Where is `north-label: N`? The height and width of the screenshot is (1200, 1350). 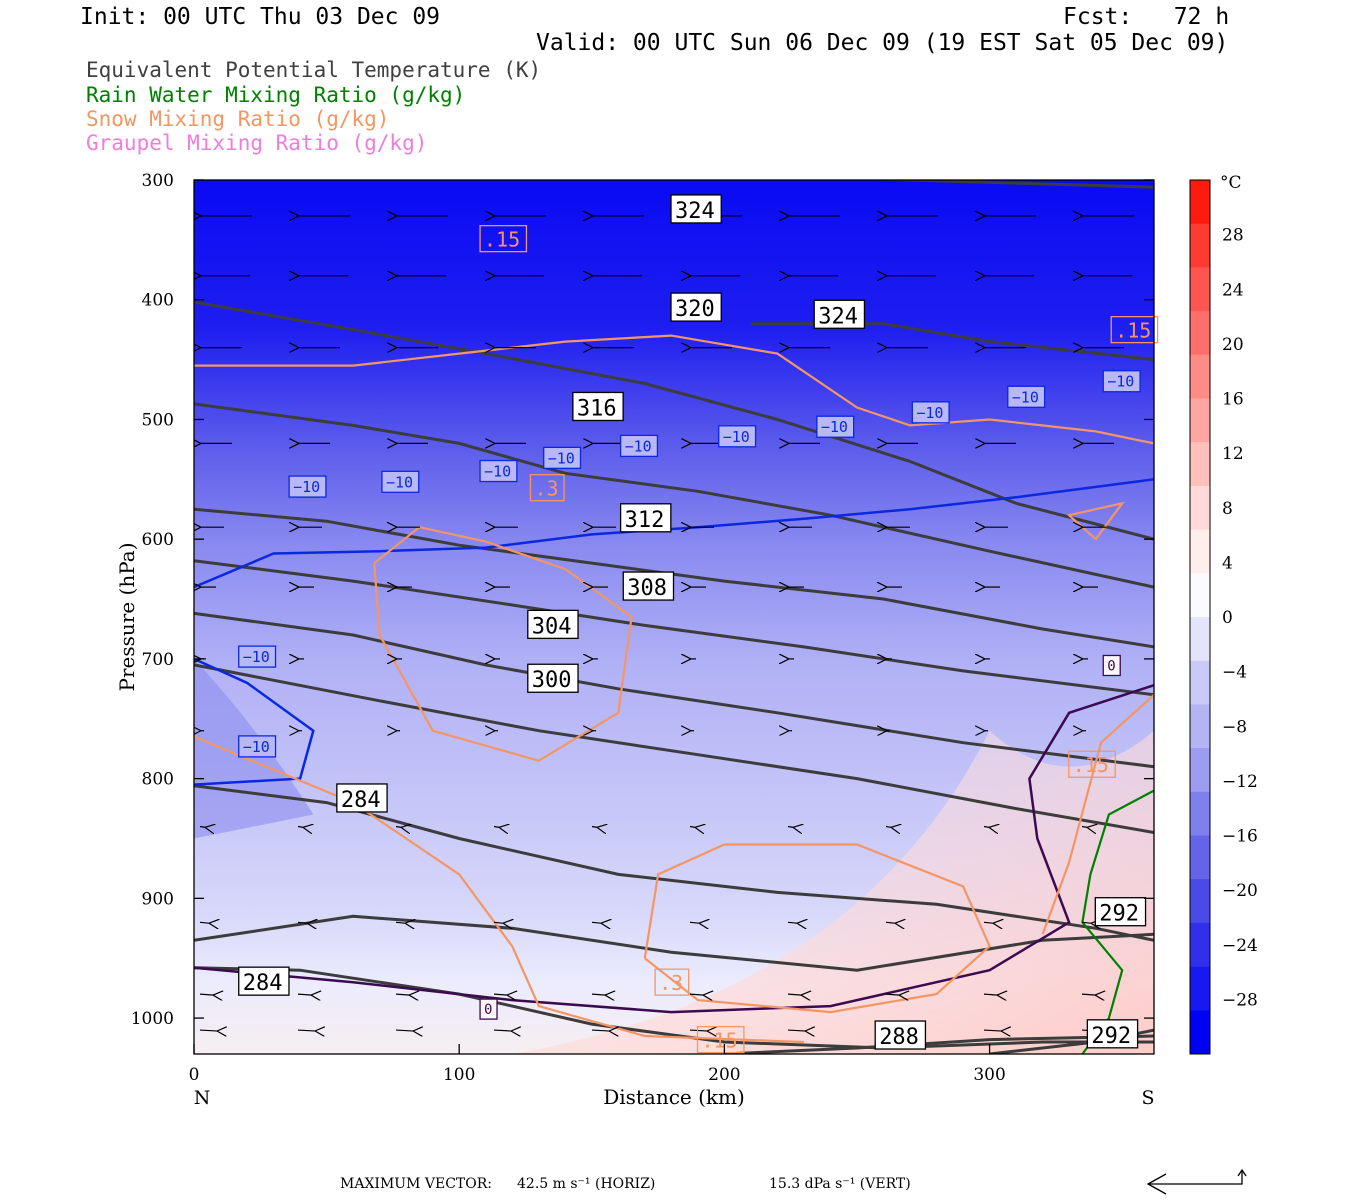
north-label: N is located at coordinates (202, 1098).